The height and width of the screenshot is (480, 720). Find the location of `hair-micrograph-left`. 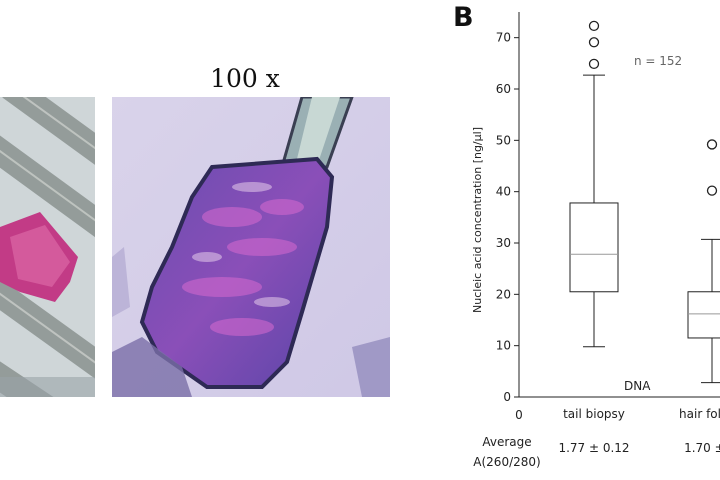

hair-micrograph-left is located at coordinates (47, 247).